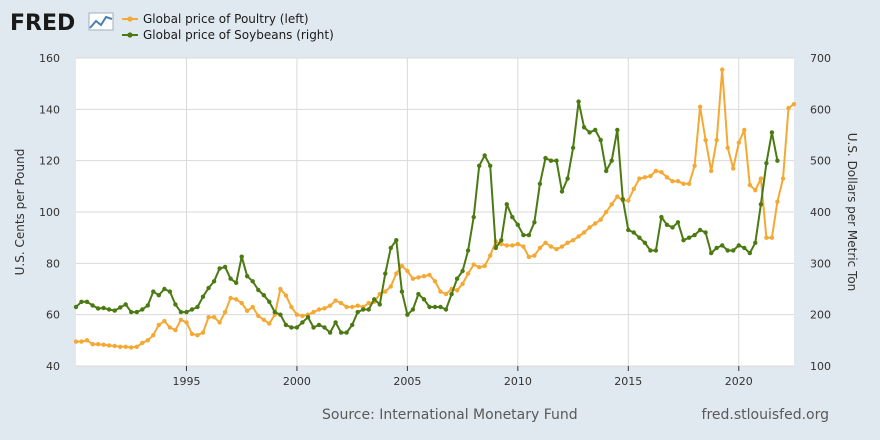 The image size is (880, 440). What do you see at coordinates (228, 35) in the screenshot?
I see `legend-item-soybeans: Global price of Soybeans (right)` at bounding box center [228, 35].